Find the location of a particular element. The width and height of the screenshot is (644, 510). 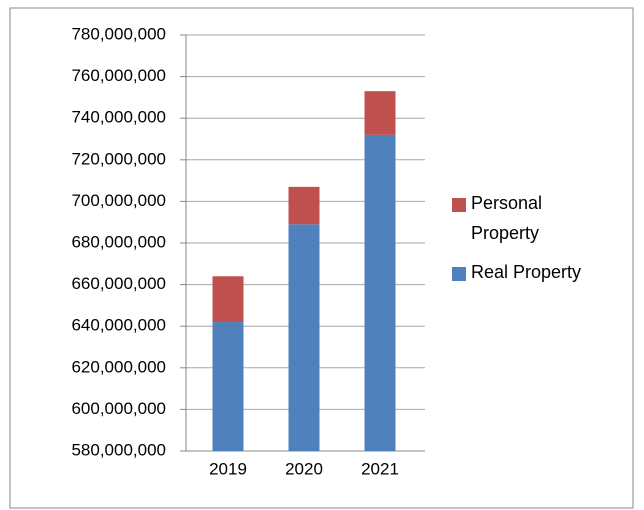

y-tick-label: 780,000,000 is located at coordinates (118, 33).